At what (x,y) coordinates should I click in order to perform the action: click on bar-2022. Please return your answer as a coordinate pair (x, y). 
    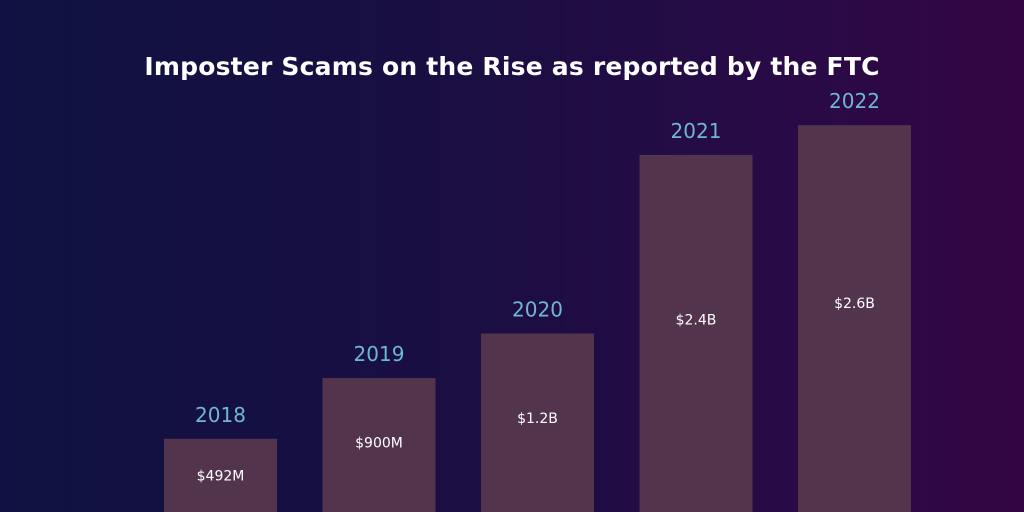
    Looking at the image, I should click on (854, 318).